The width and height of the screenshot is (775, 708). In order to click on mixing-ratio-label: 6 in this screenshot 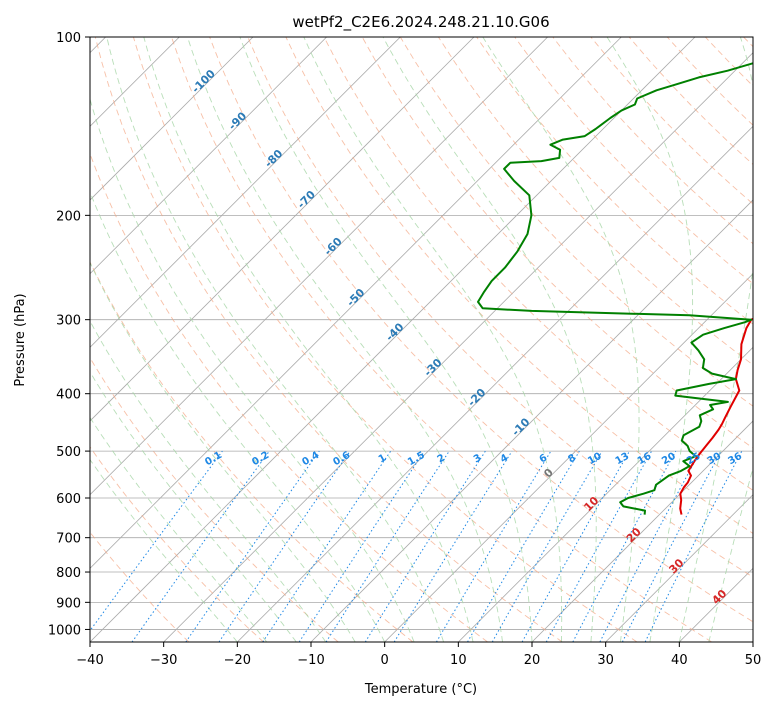, I will do `click(544, 459)`.